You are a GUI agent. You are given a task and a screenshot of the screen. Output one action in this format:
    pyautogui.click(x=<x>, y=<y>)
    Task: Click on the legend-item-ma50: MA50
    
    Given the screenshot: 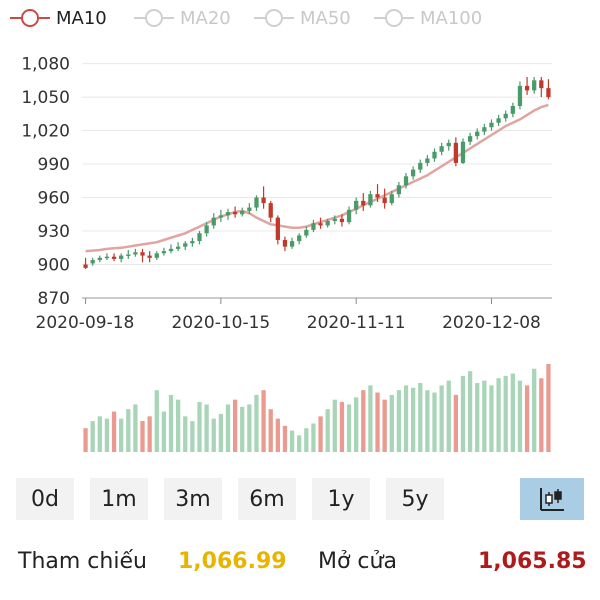 What is the action you would take?
    pyautogui.click(x=301, y=18)
    